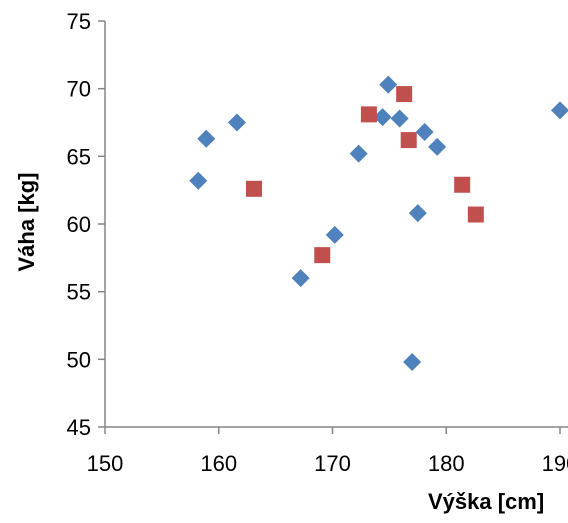 The image size is (568, 523). Describe the element at coordinates (446, 463) in the screenshot. I see `x-tick-label: 180` at that location.